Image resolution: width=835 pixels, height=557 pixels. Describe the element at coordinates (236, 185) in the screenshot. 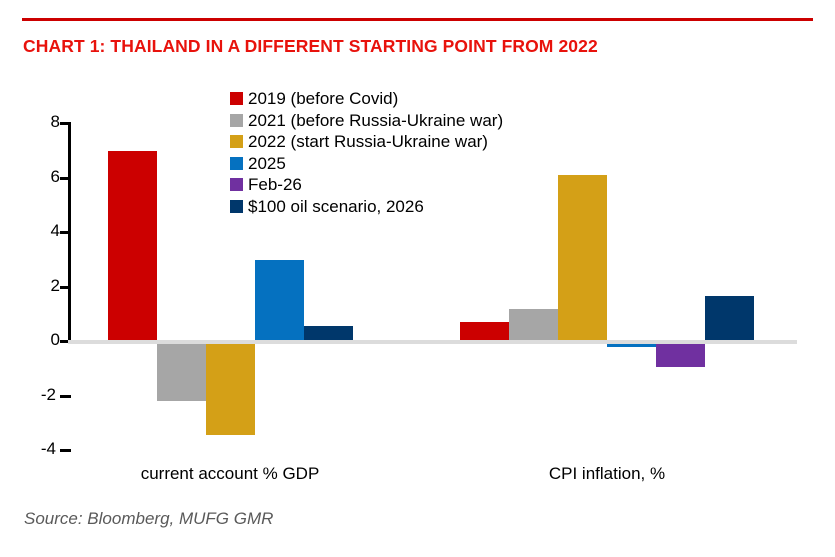

I see `legend-swatch-feb26-icon` at that location.